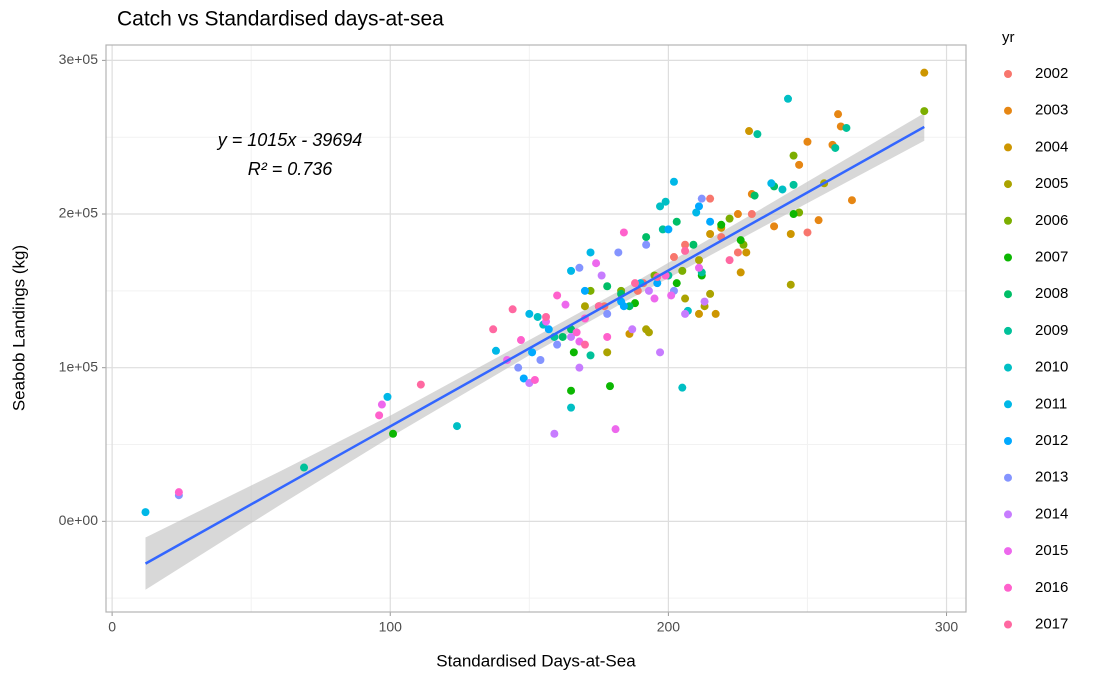  What do you see at coordinates (1051, 513) in the screenshot?
I see `legend-label: 2014` at bounding box center [1051, 513].